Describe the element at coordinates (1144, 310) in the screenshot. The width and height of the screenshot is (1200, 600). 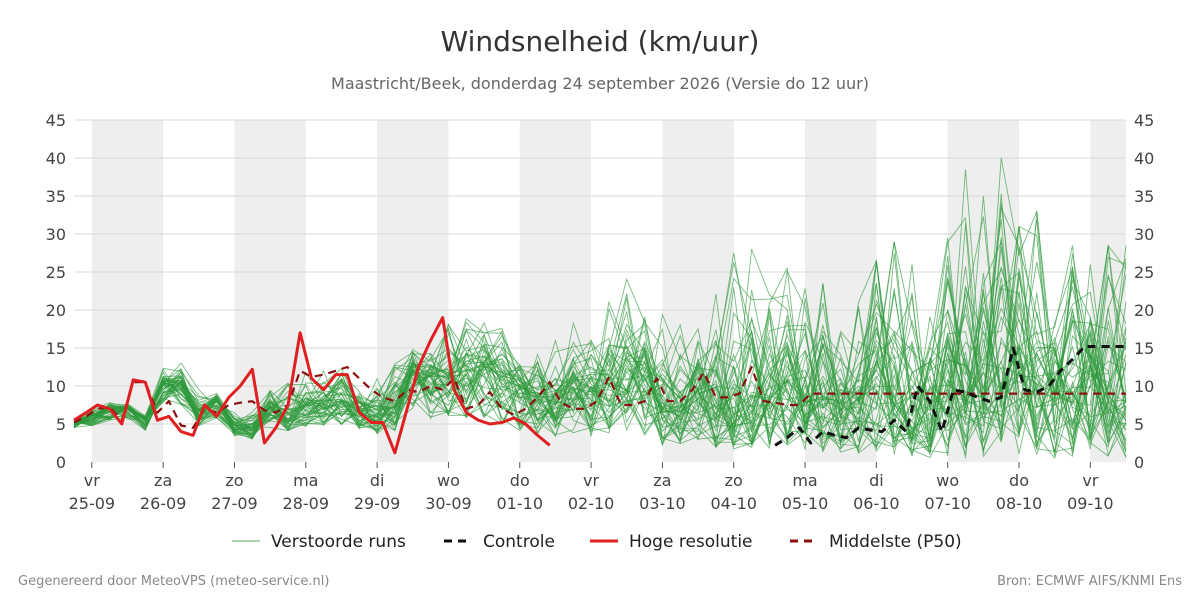
I see `y-tick-label-right: 20` at that location.